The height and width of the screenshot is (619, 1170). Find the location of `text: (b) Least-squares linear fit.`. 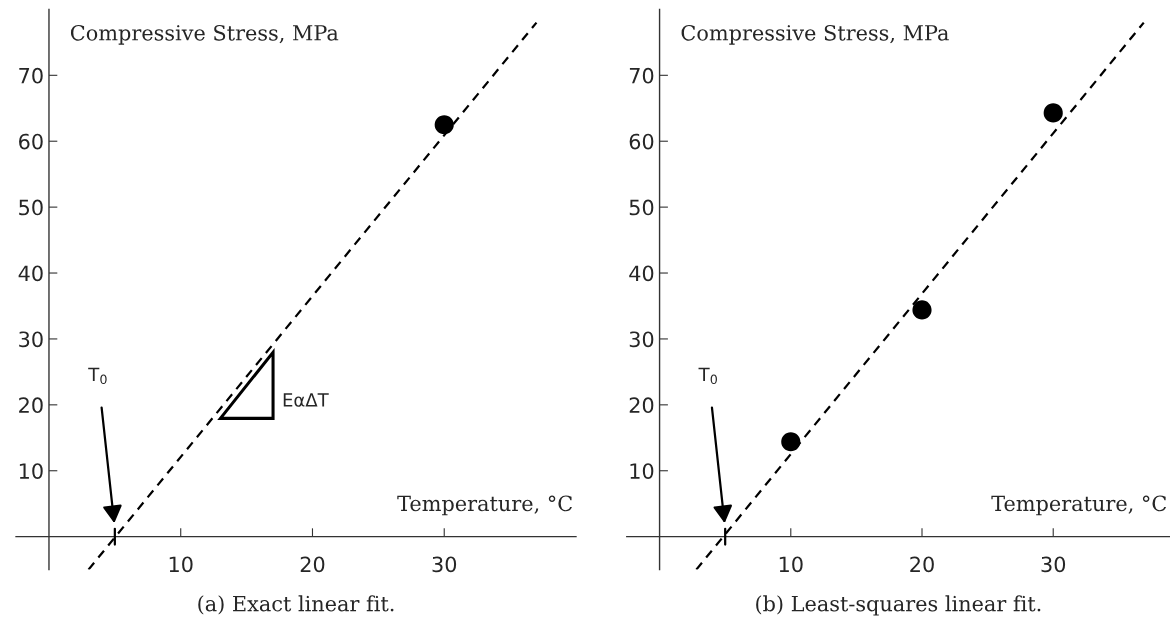

text: (b) Least-squares linear fit. is located at coordinates (898, 605).